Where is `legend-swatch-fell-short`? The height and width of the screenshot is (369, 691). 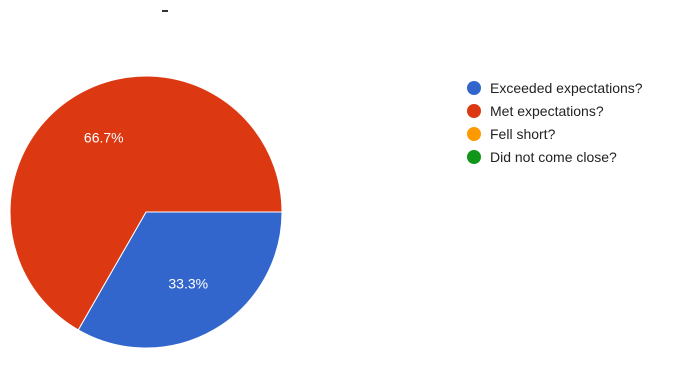
legend-swatch-fell-short is located at coordinates (474, 133).